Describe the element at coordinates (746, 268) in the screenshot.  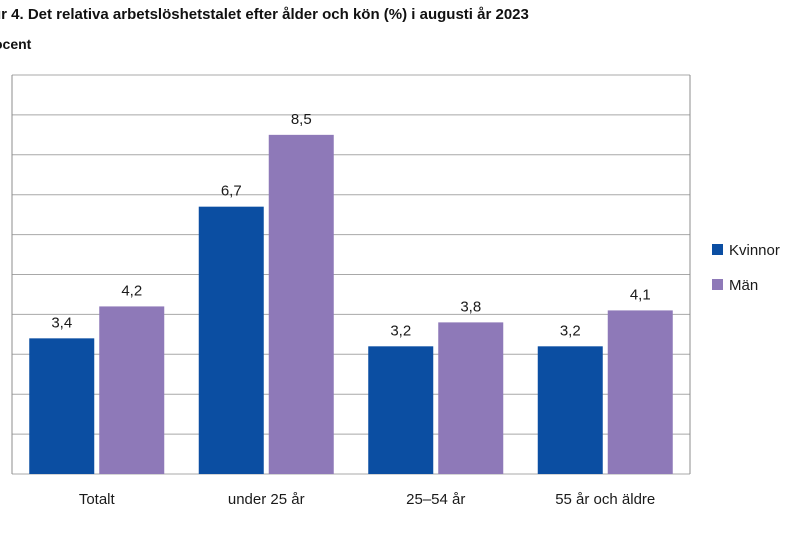
I see `legend: Kvinnor Män` at that location.